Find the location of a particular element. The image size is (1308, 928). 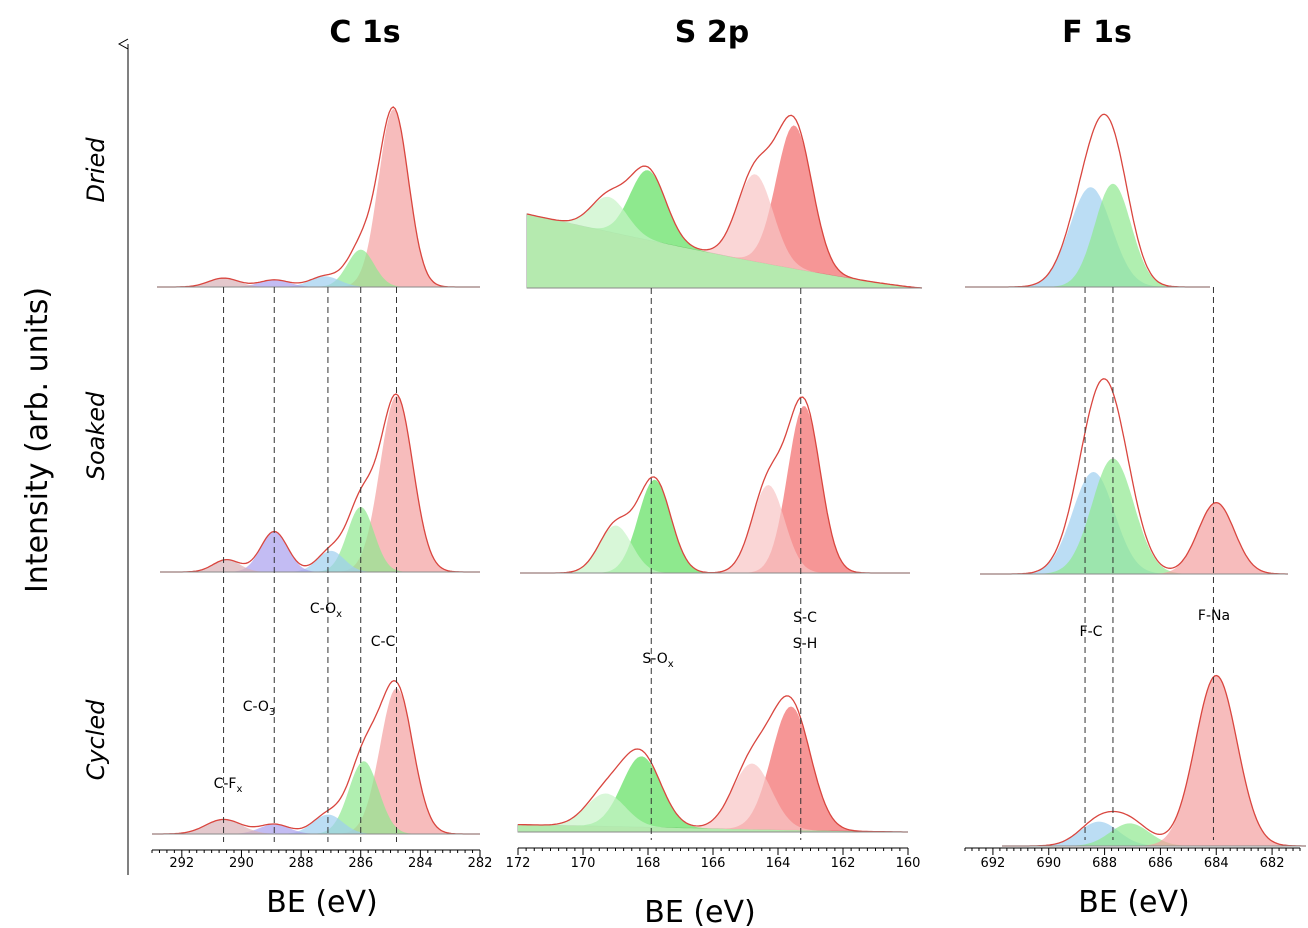

peak-label: F-C is located at coordinates (1091, 632).